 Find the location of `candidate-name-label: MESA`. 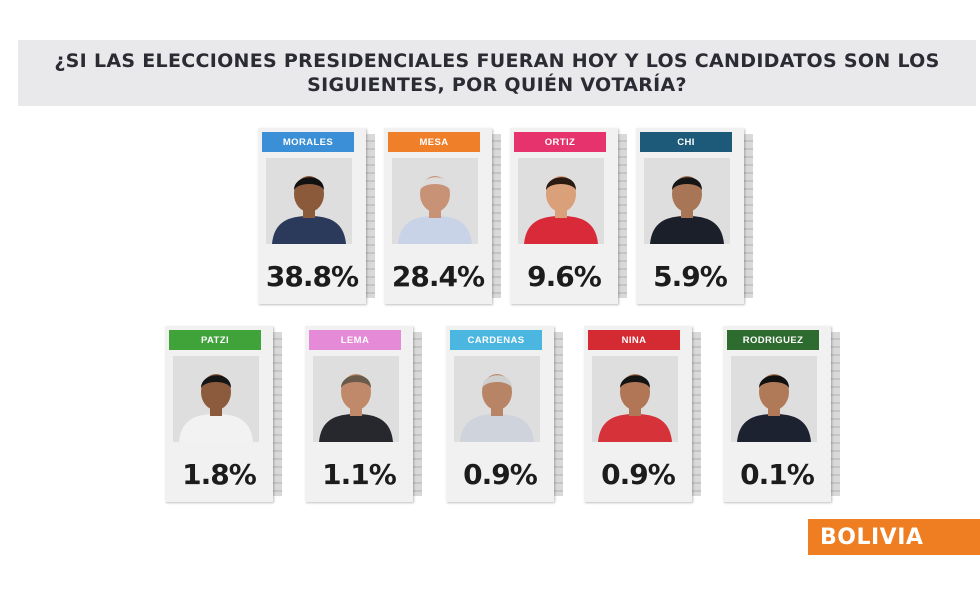

candidate-name-label: MESA is located at coordinates (434, 142).